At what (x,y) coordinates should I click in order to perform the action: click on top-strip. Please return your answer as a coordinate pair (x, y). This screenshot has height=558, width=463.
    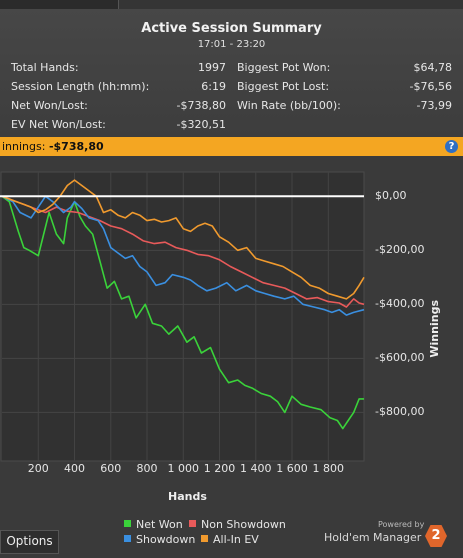
    Looking at the image, I should click on (231, 4).